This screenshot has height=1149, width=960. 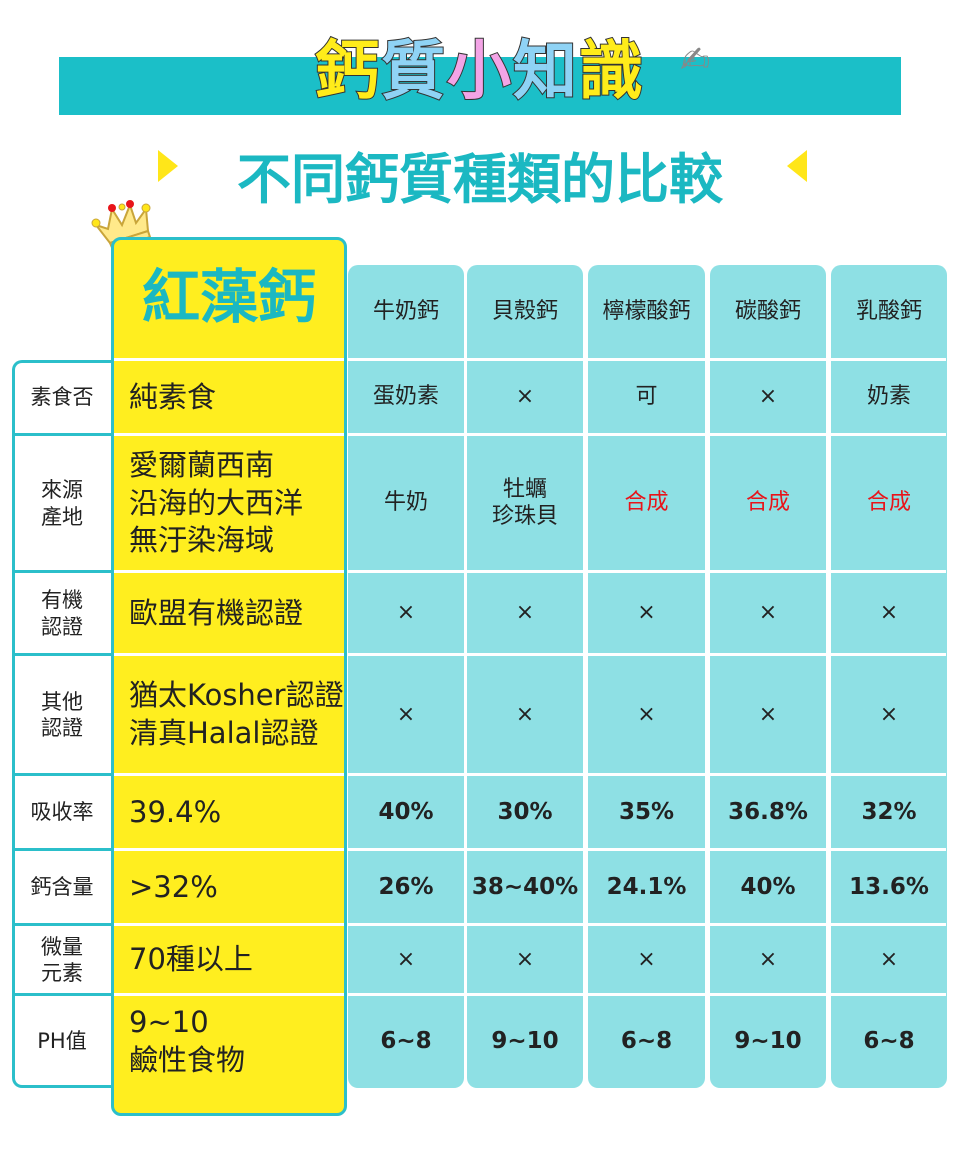 I want to click on column-header: 貝殼鈣, so click(x=524, y=312).